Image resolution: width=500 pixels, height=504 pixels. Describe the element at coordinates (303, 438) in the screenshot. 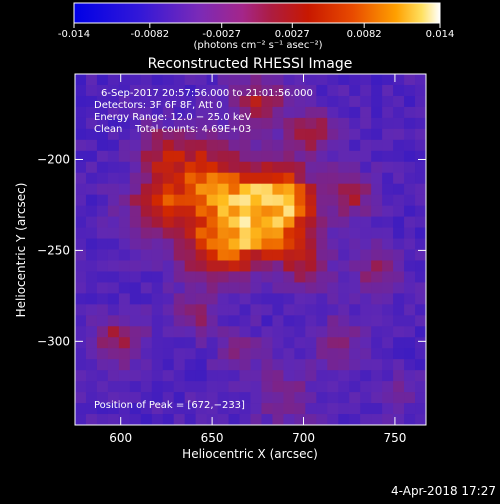

I see `x-tick-label: 700` at that location.